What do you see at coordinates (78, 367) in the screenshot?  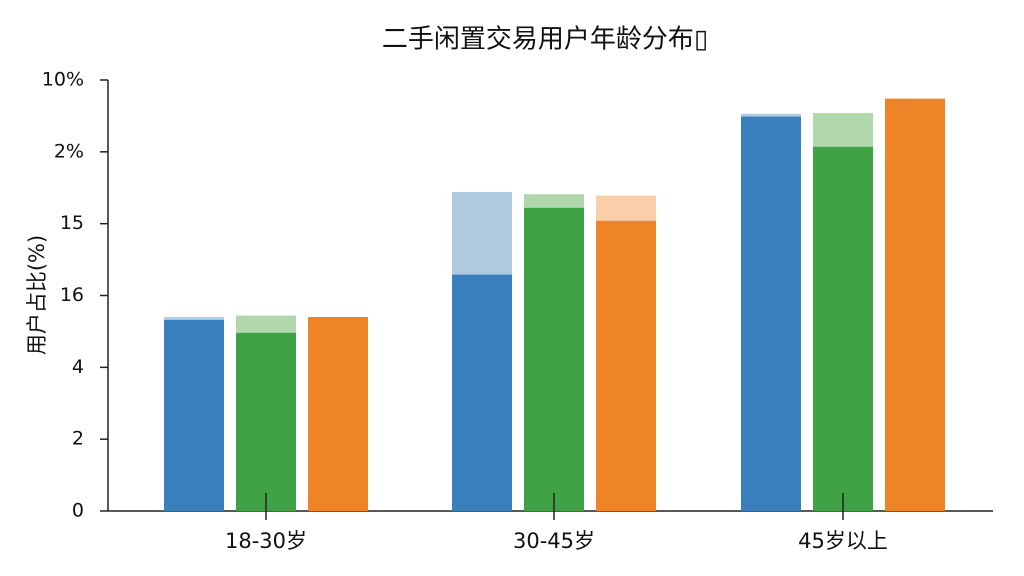 I see `y-tick-label: 4` at bounding box center [78, 367].